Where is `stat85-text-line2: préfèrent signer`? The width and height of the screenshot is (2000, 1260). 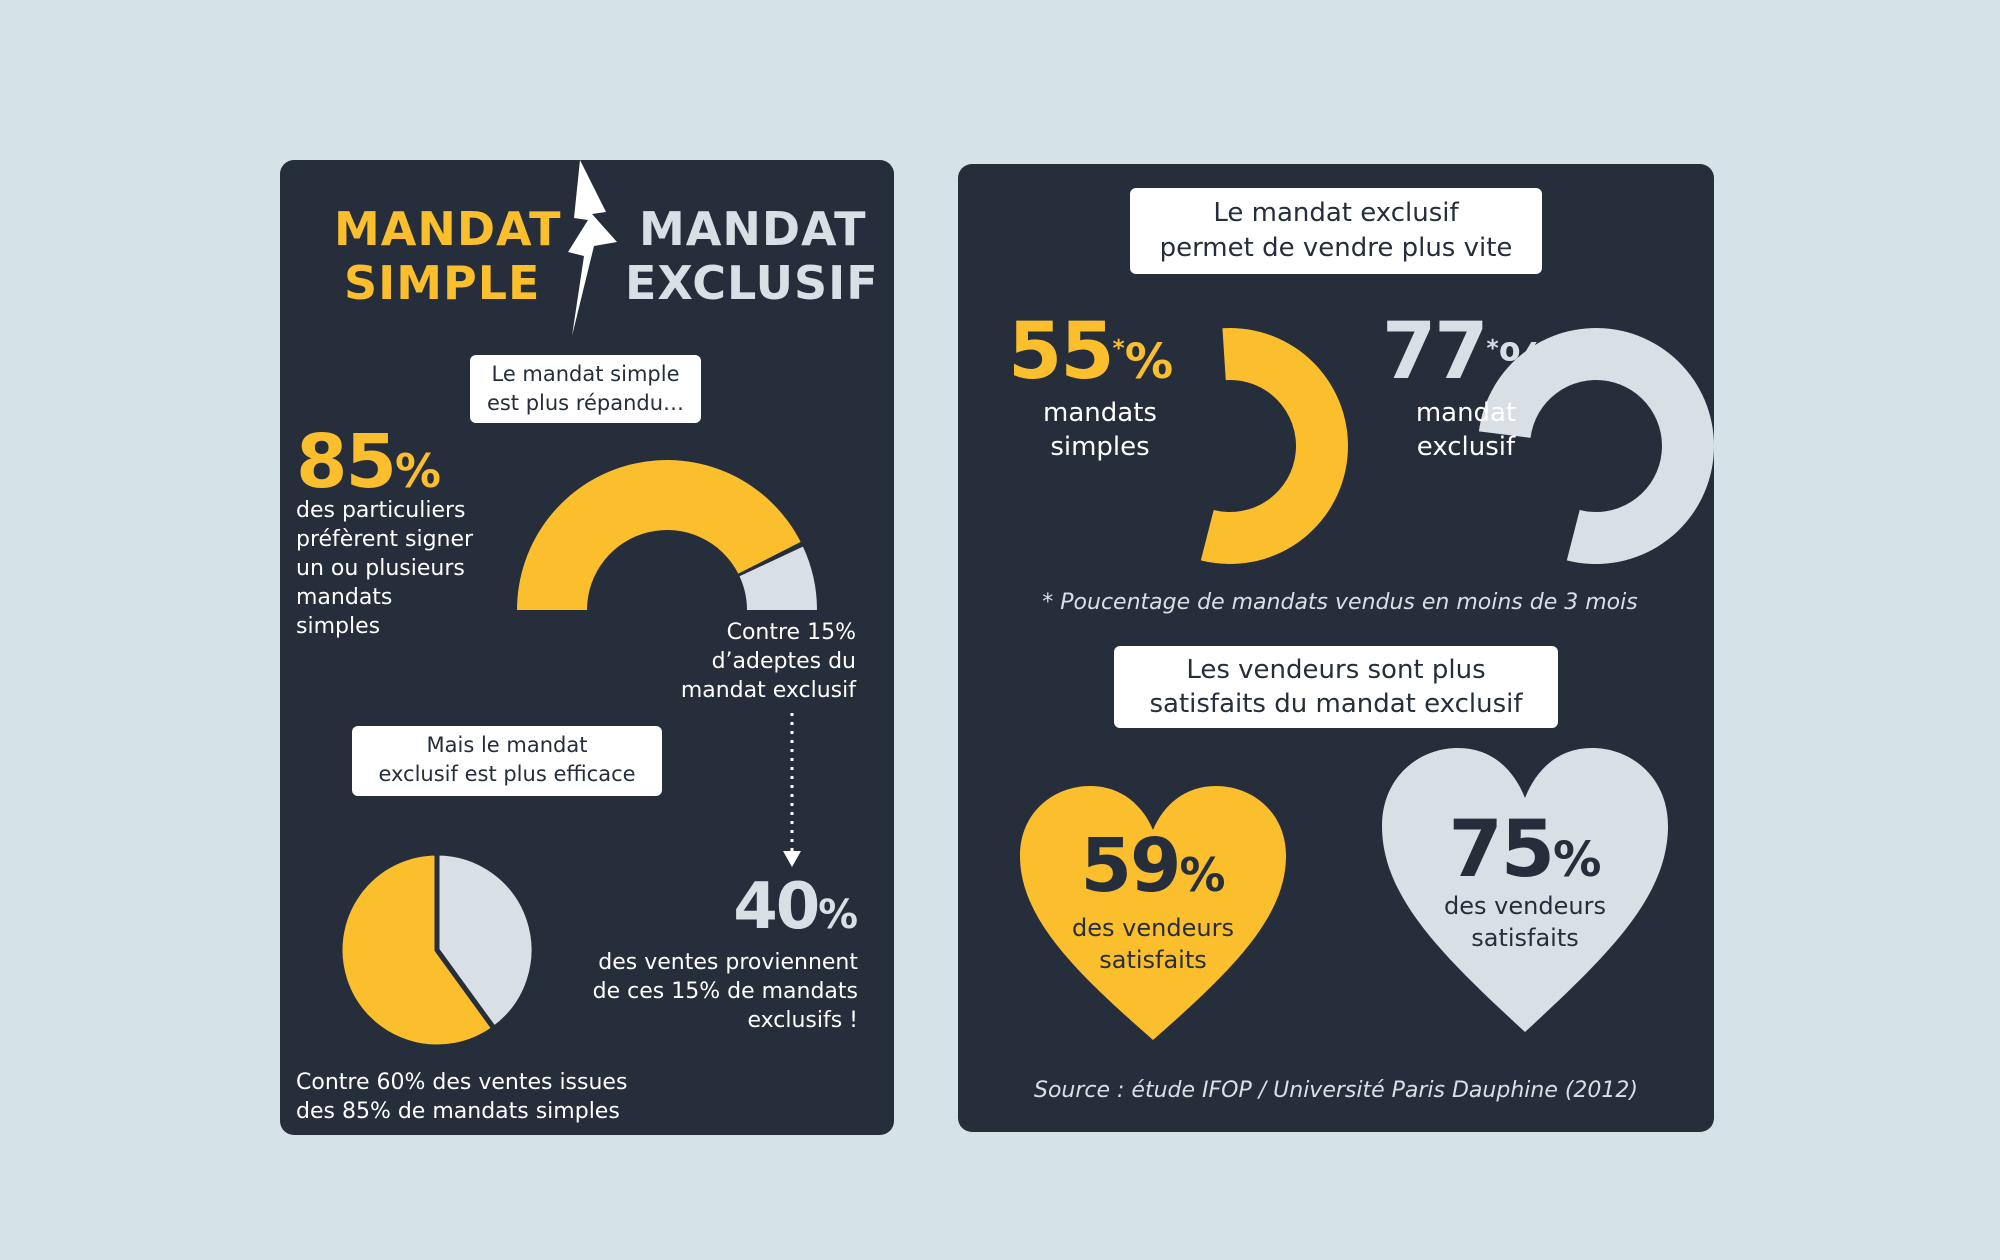
stat85-text-line2: préfèrent signer is located at coordinates (385, 539).